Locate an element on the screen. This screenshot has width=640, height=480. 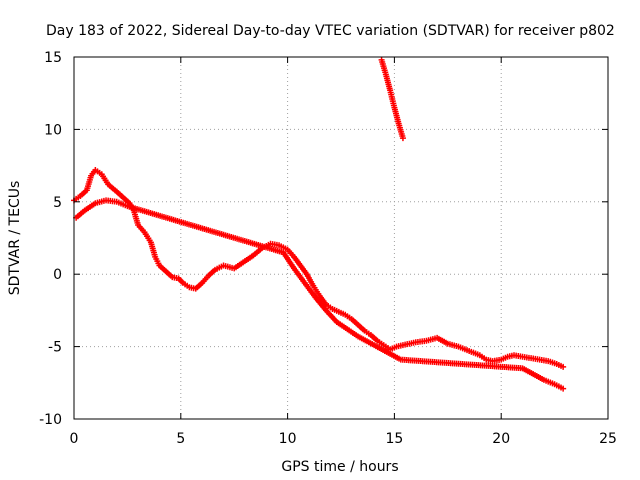
x-tick-label: 5 is located at coordinates (180, 439).